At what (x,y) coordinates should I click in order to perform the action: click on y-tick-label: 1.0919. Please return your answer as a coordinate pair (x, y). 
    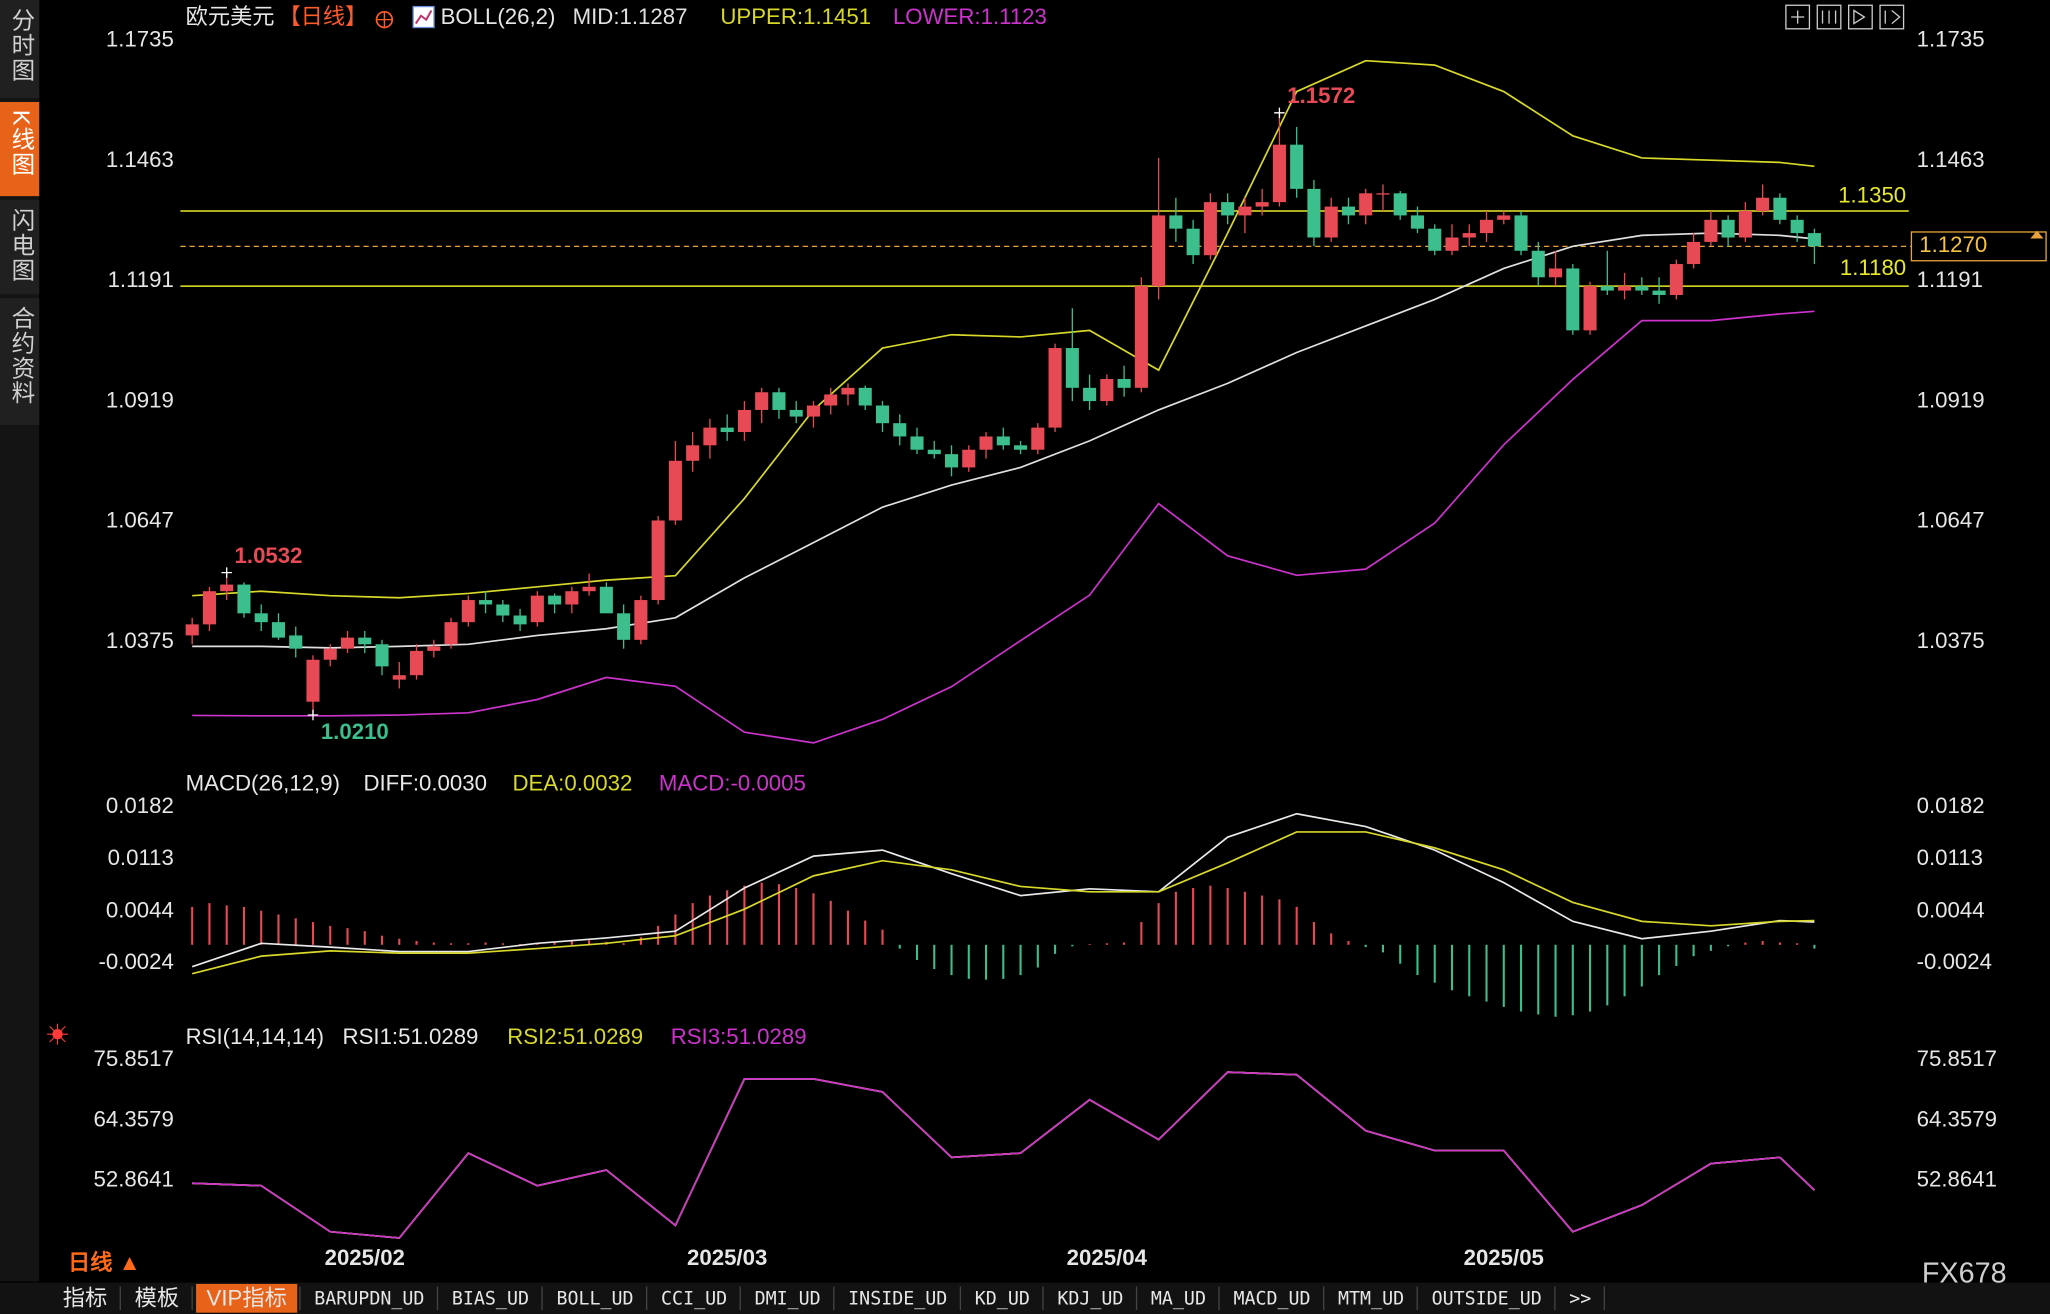
    Looking at the image, I should click on (140, 399).